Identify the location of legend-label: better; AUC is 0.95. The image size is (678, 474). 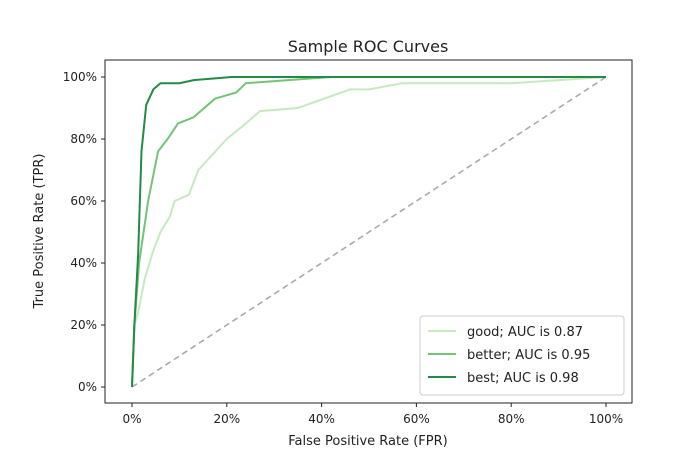
(528, 355).